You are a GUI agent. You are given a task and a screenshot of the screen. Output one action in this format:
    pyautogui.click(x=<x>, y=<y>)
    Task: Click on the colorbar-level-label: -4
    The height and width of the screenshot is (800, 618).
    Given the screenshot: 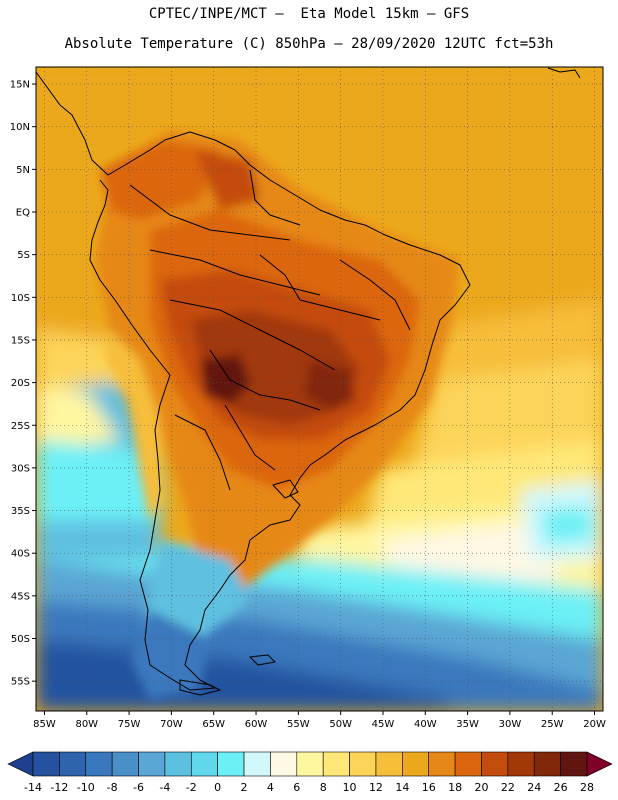 What is the action you would take?
    pyautogui.click(x=164, y=787)
    